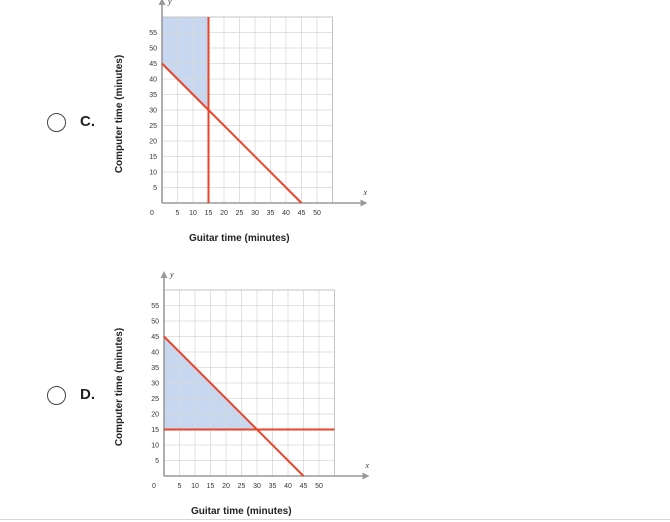 The image size is (670, 522). What do you see at coordinates (335, 519) in the screenshot?
I see `bottom-divider` at bounding box center [335, 519].